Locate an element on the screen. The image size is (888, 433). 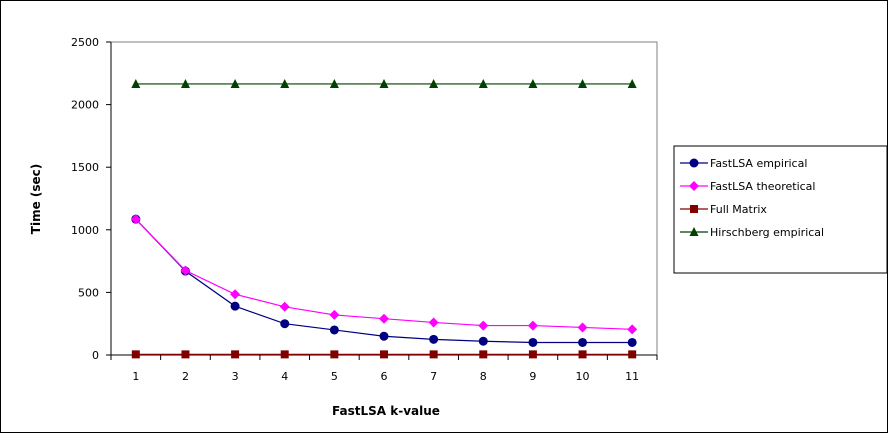
legend-label: Hirschberg empirical is located at coordinates (767, 232).